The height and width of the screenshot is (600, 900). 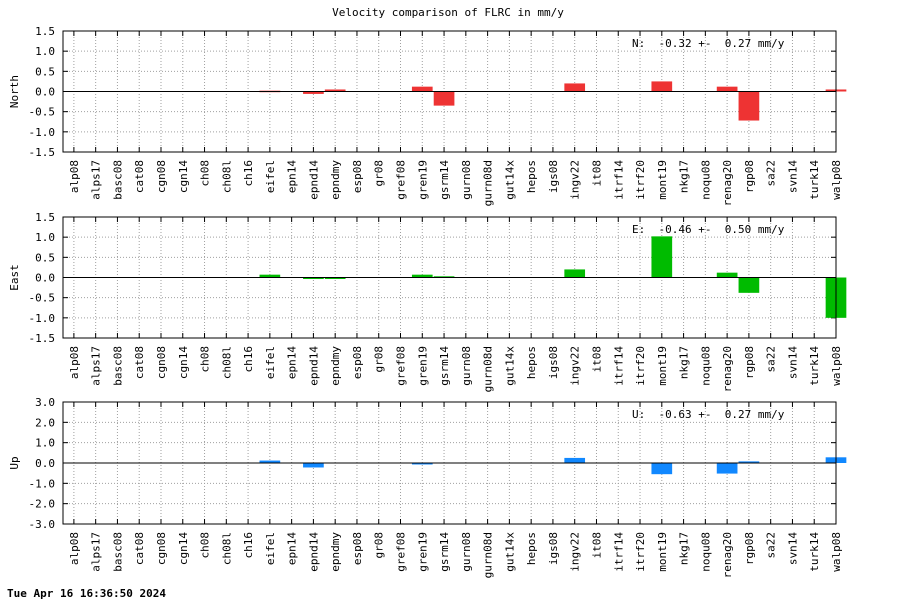 What do you see at coordinates (444, 552) in the screenshot?
I see `xtick-label-gsrm14: gsrm14` at bounding box center [444, 552].